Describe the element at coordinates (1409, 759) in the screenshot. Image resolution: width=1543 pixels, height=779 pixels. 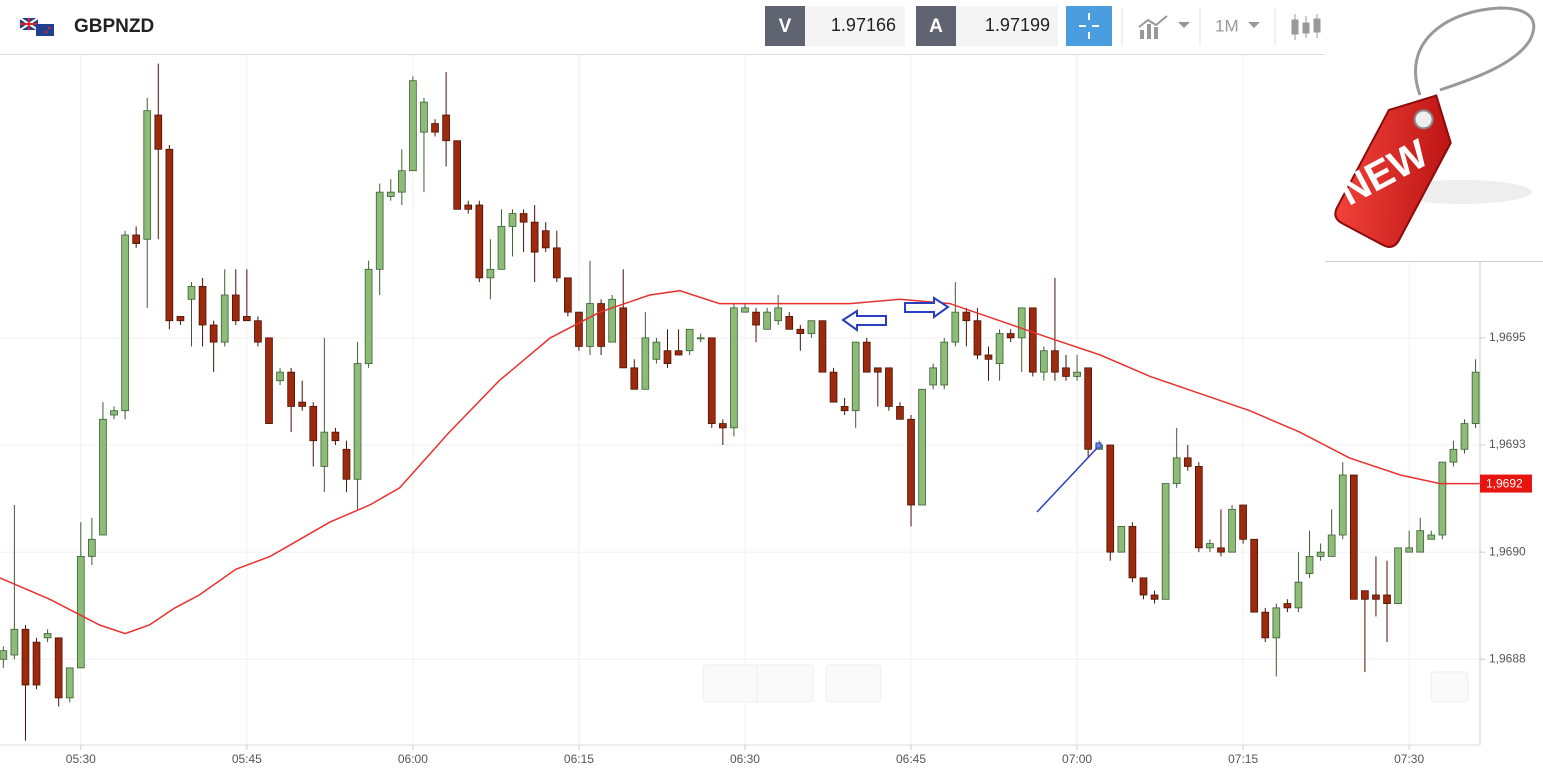
I see `x-tick-label: 07:30` at that location.